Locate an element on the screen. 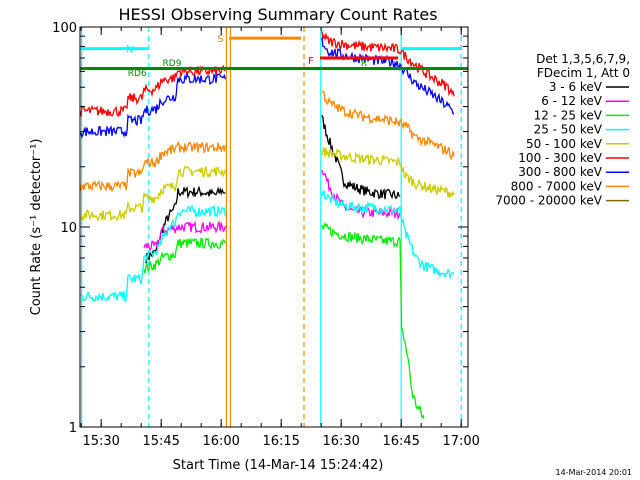 This screenshot has height=480, width=640. y-tick-label-0: 1 is located at coordinates (73, 428).